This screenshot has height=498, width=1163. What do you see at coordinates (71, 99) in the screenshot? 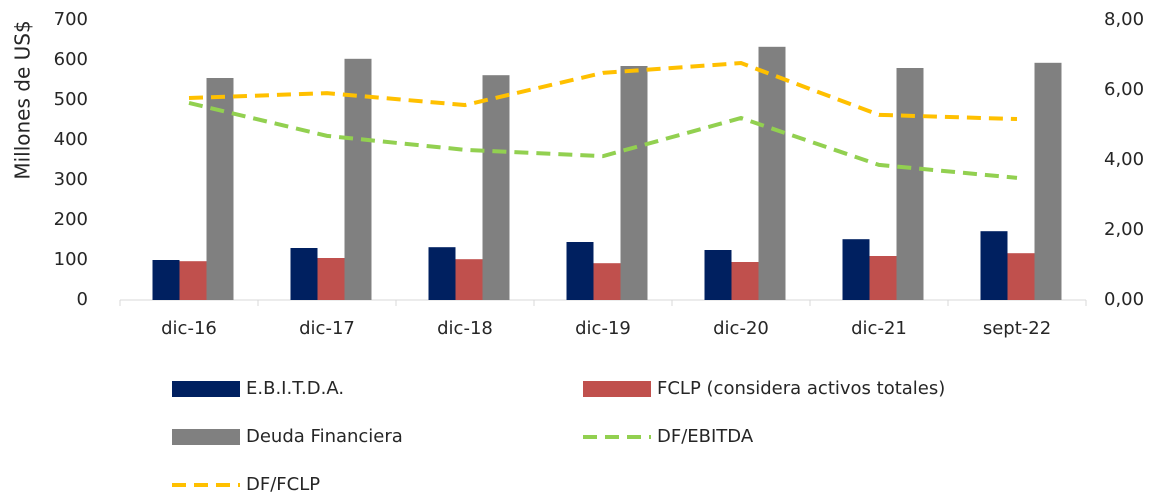
I see `y-tick-label: 500` at bounding box center [71, 99].